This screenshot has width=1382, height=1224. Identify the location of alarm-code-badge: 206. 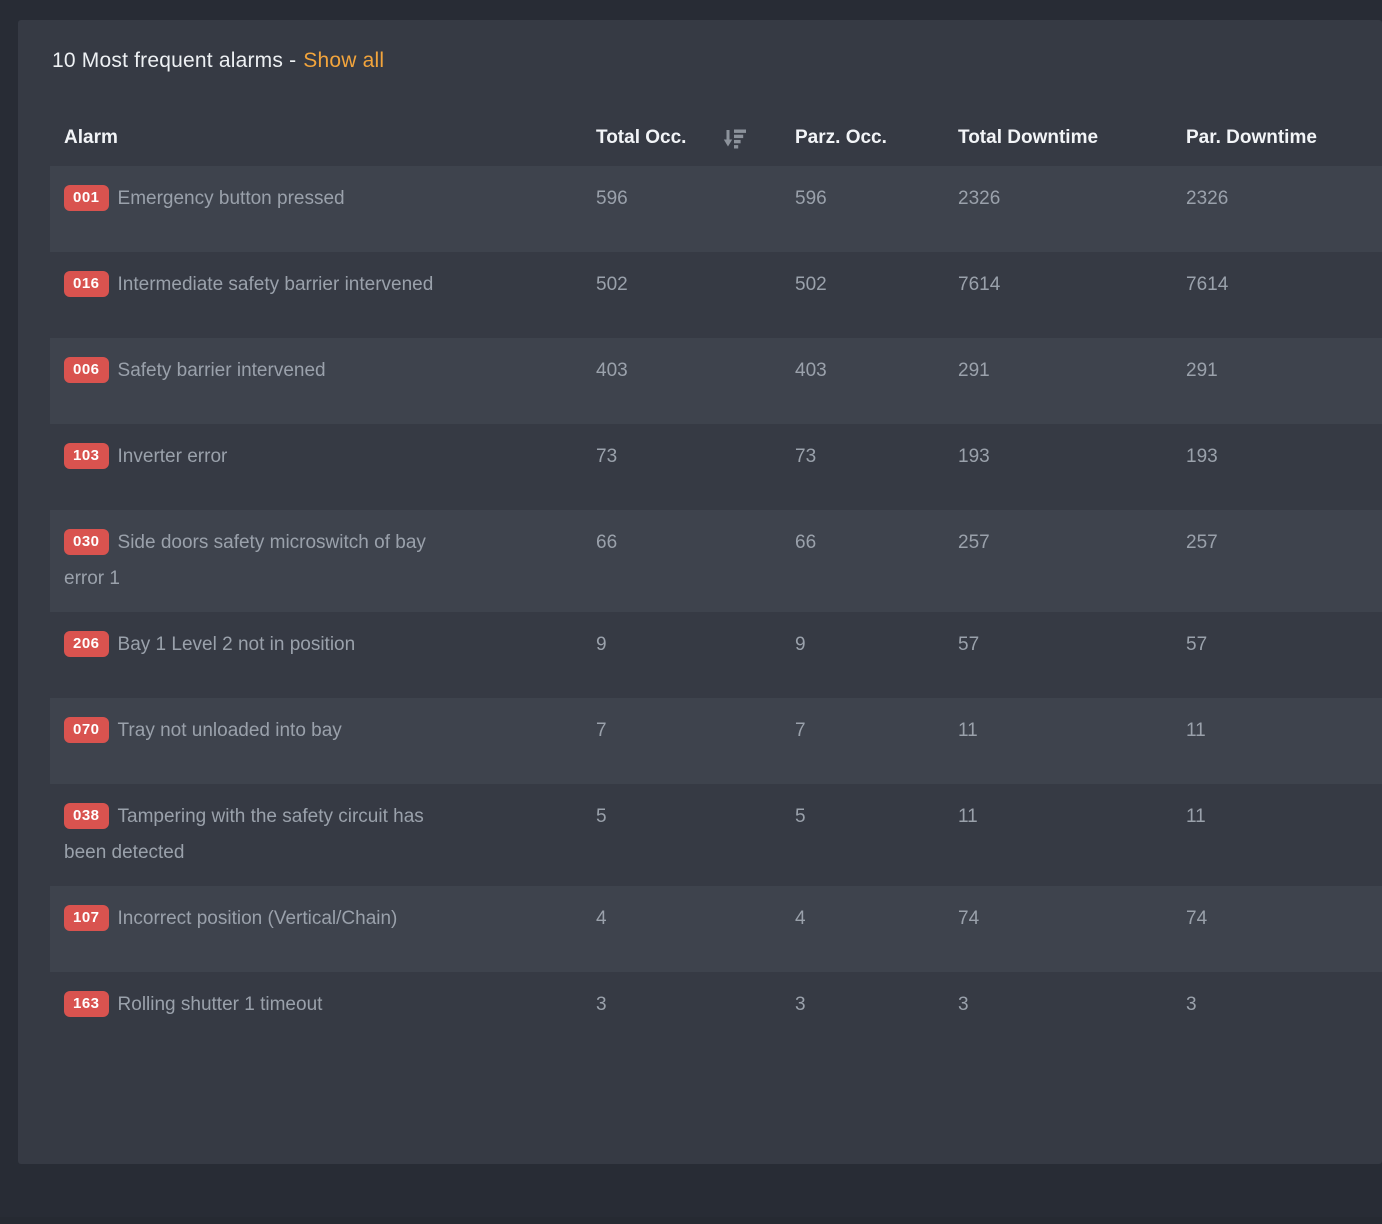
(86, 644).